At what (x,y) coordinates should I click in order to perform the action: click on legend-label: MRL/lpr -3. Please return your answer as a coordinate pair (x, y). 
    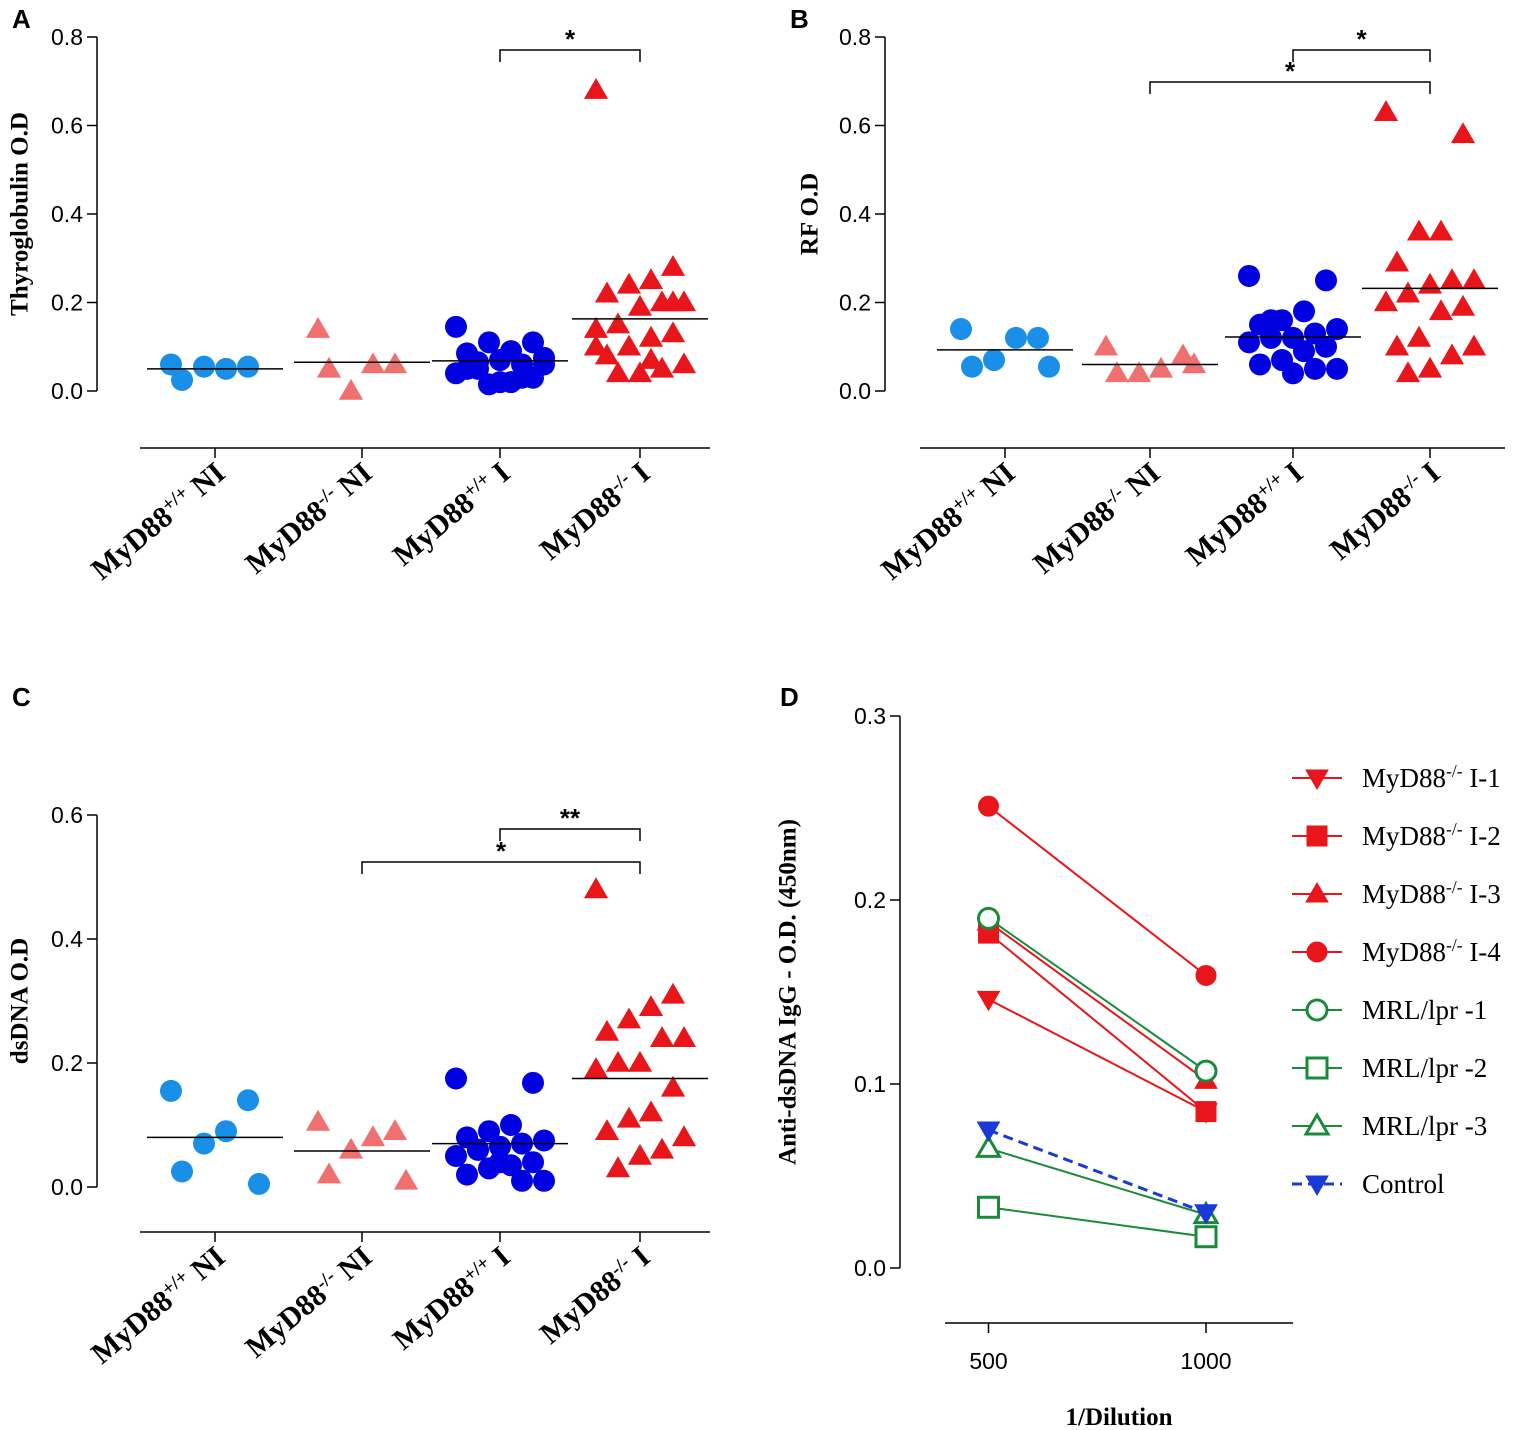
    Looking at the image, I should click on (1424, 1126).